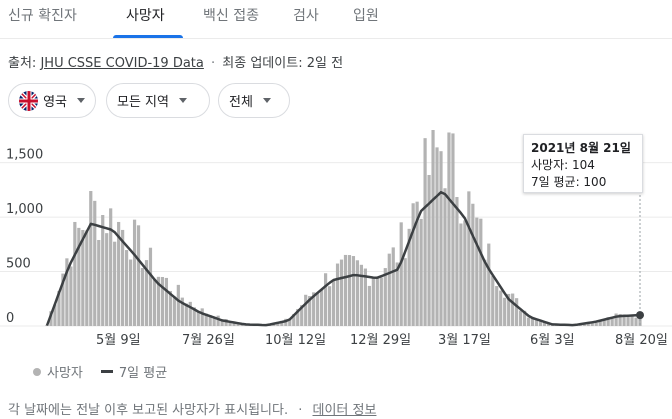 The image size is (672, 419). I want to click on region-dropdown: 모든 지역, so click(158, 100).